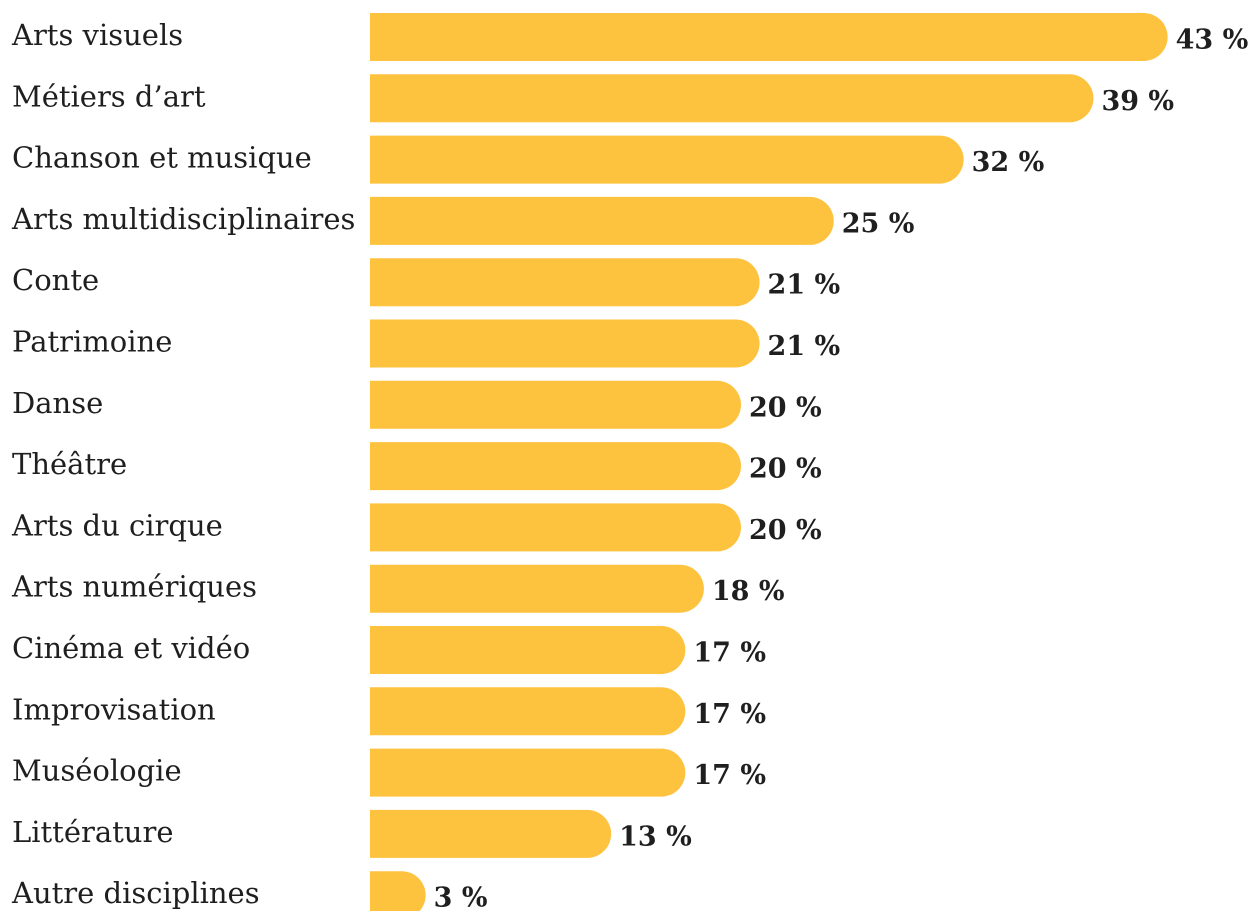  I want to click on category-label: Danse, so click(57, 403).